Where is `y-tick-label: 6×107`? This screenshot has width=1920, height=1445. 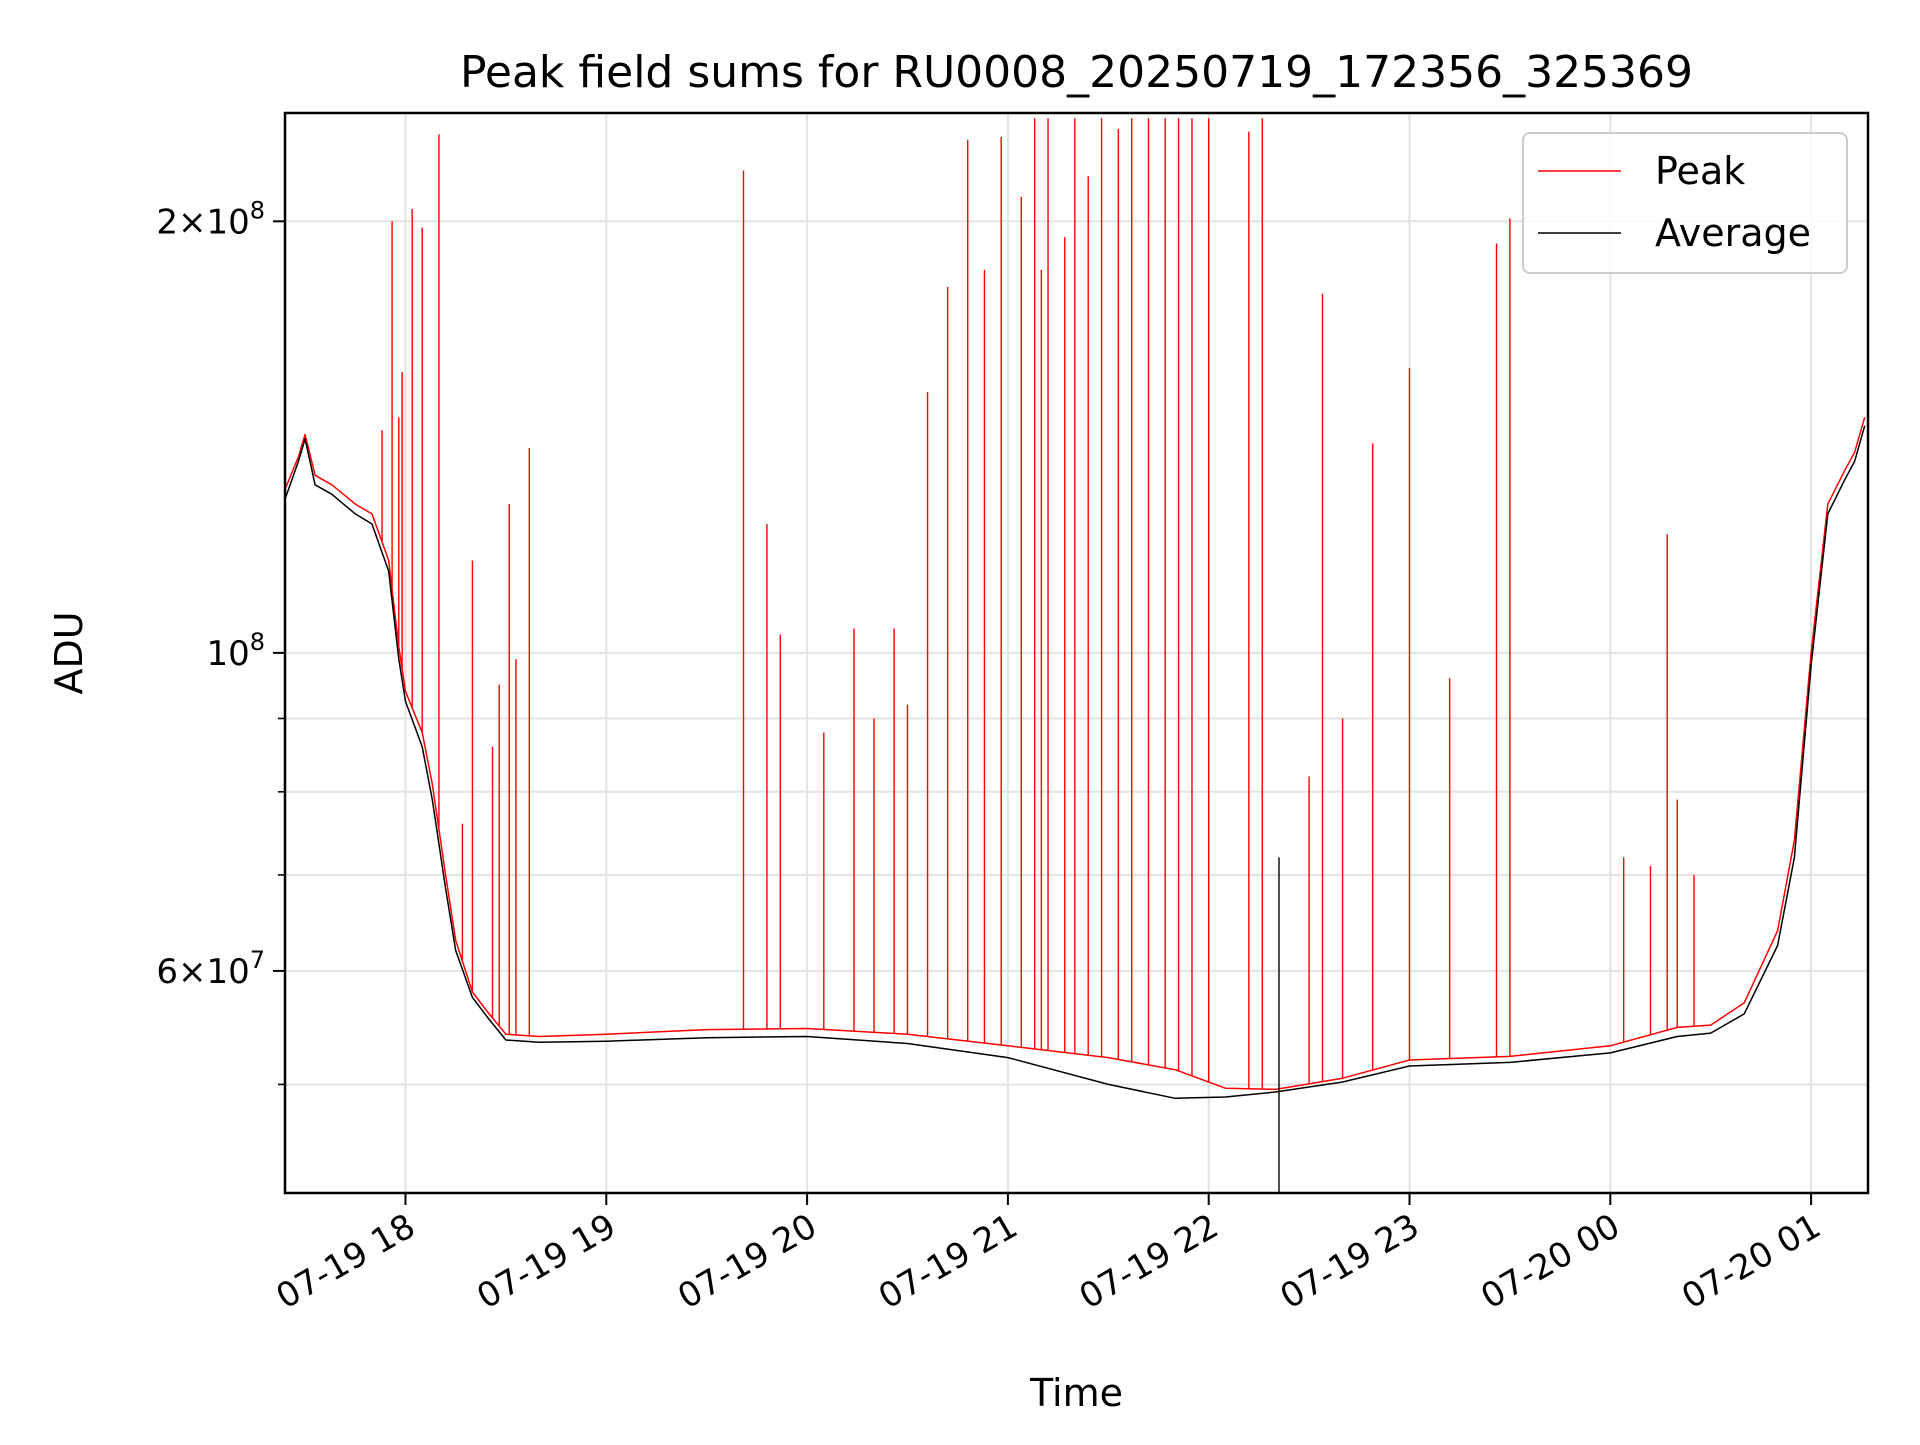
y-tick-label: 6×107 is located at coordinates (210, 969).